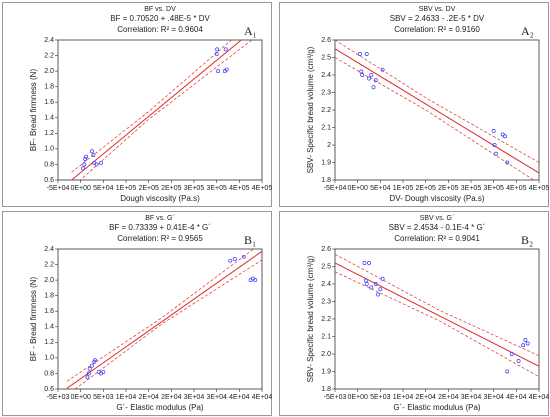 The height and width of the screenshot is (417, 550). What do you see at coordinates (527, 31) in the screenshot?
I see `panel-label: A₂` at bounding box center [527, 31].